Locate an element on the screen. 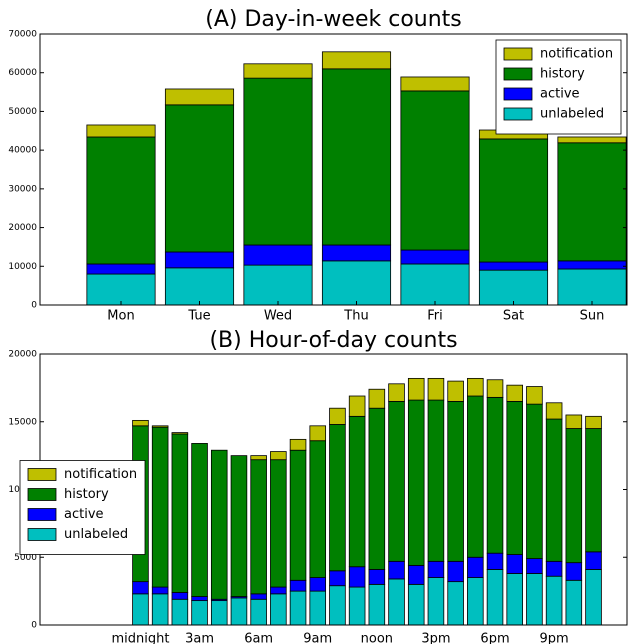 The height and width of the screenshot is (644, 634). legend-label: active is located at coordinates (560, 94).